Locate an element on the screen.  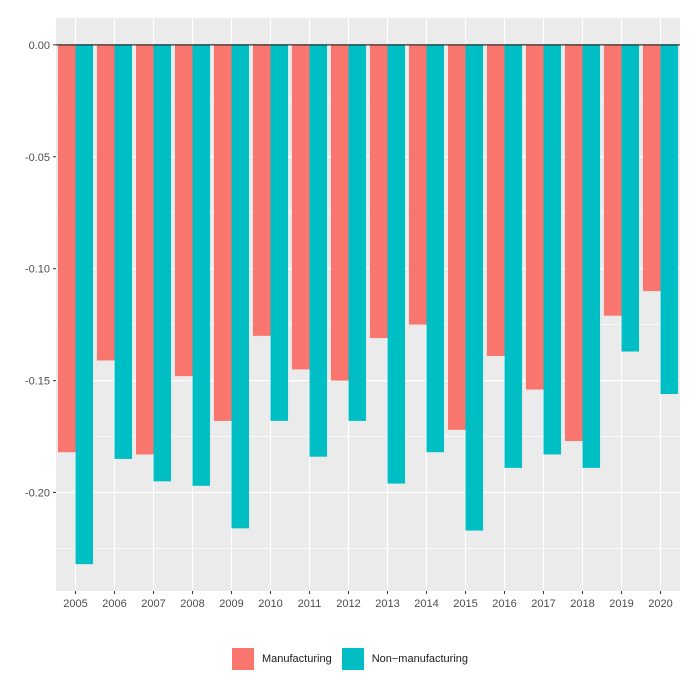
legend-label-manufacturing: Manufacturing is located at coordinates (296, 659).